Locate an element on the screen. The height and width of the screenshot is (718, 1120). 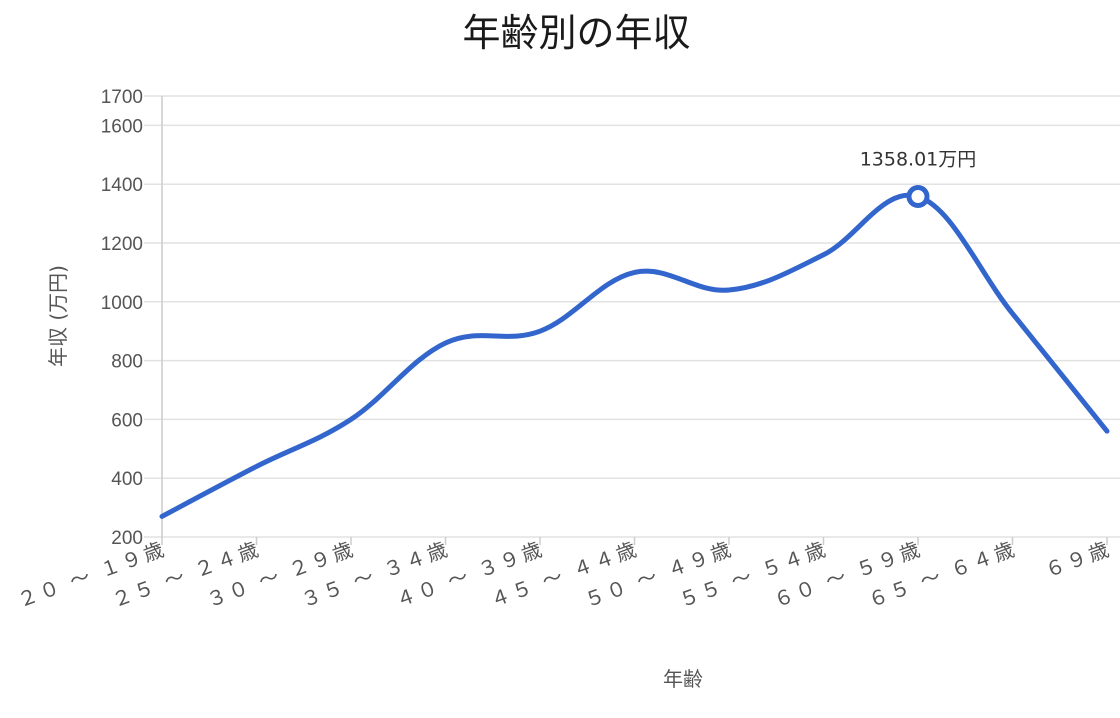
y-tick-label: 1200 is located at coordinates (122, 244).